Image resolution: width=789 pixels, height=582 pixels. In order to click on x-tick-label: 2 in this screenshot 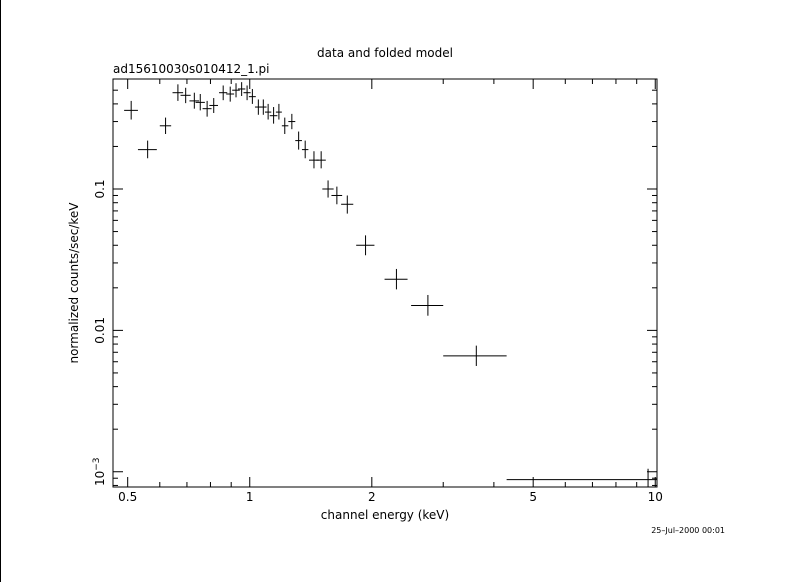, I will do `click(372, 497)`.